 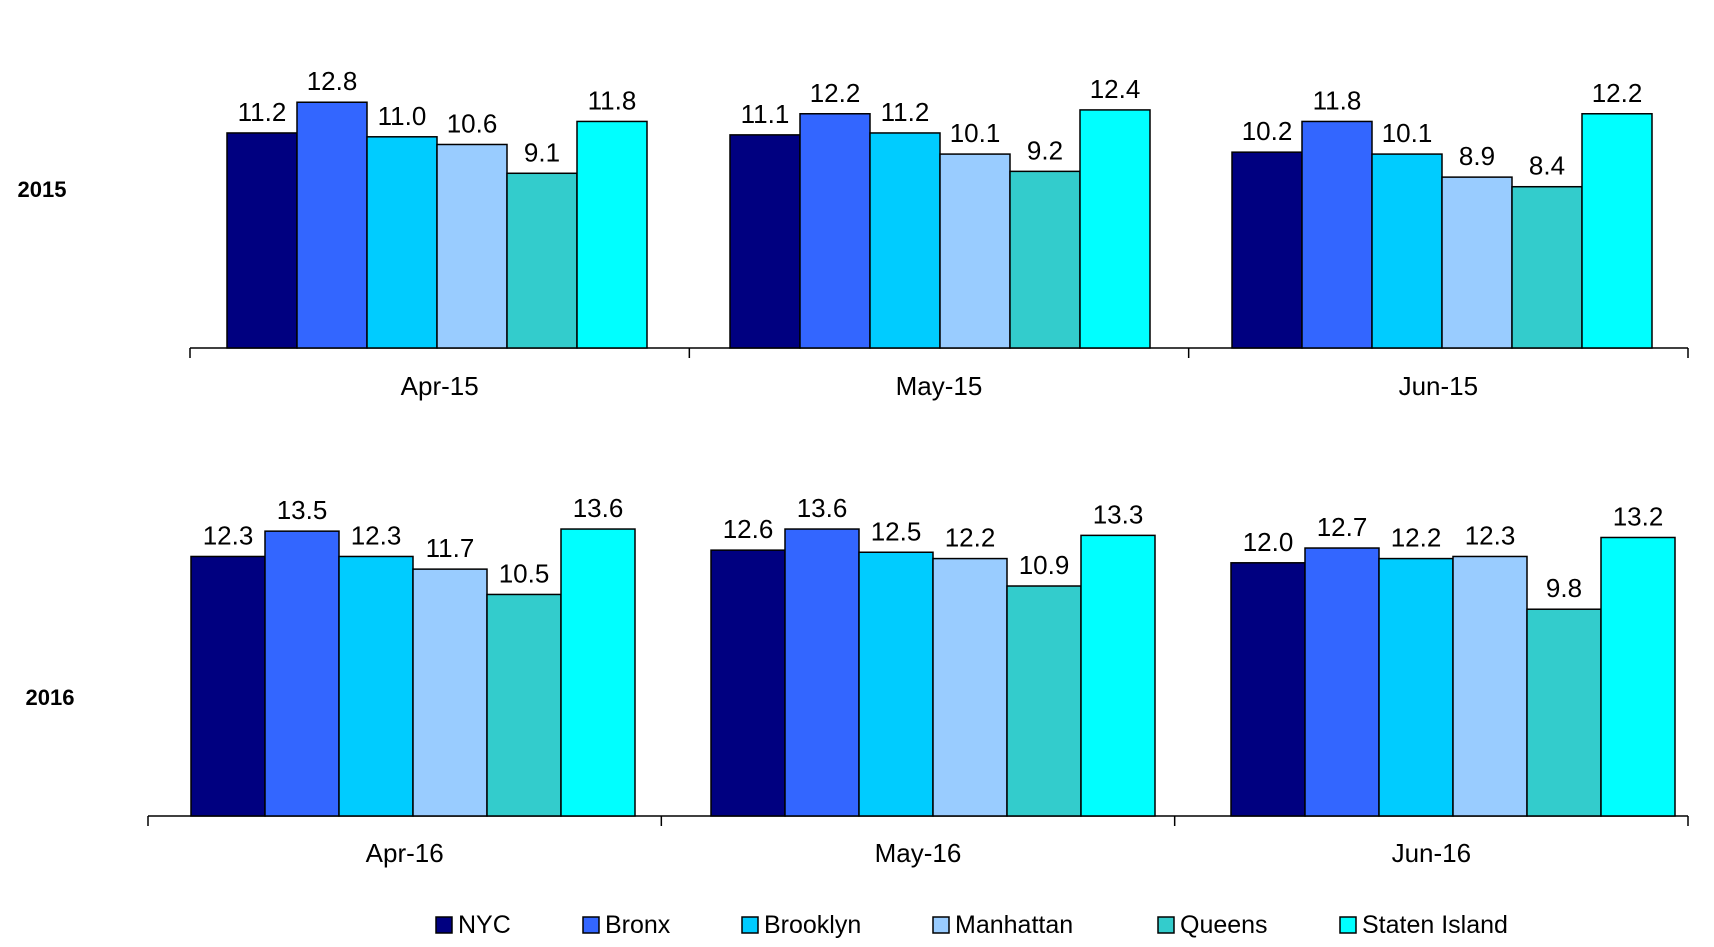 What do you see at coordinates (905, 240) in the screenshot?
I see `bar-may-15-brooklyn` at bounding box center [905, 240].